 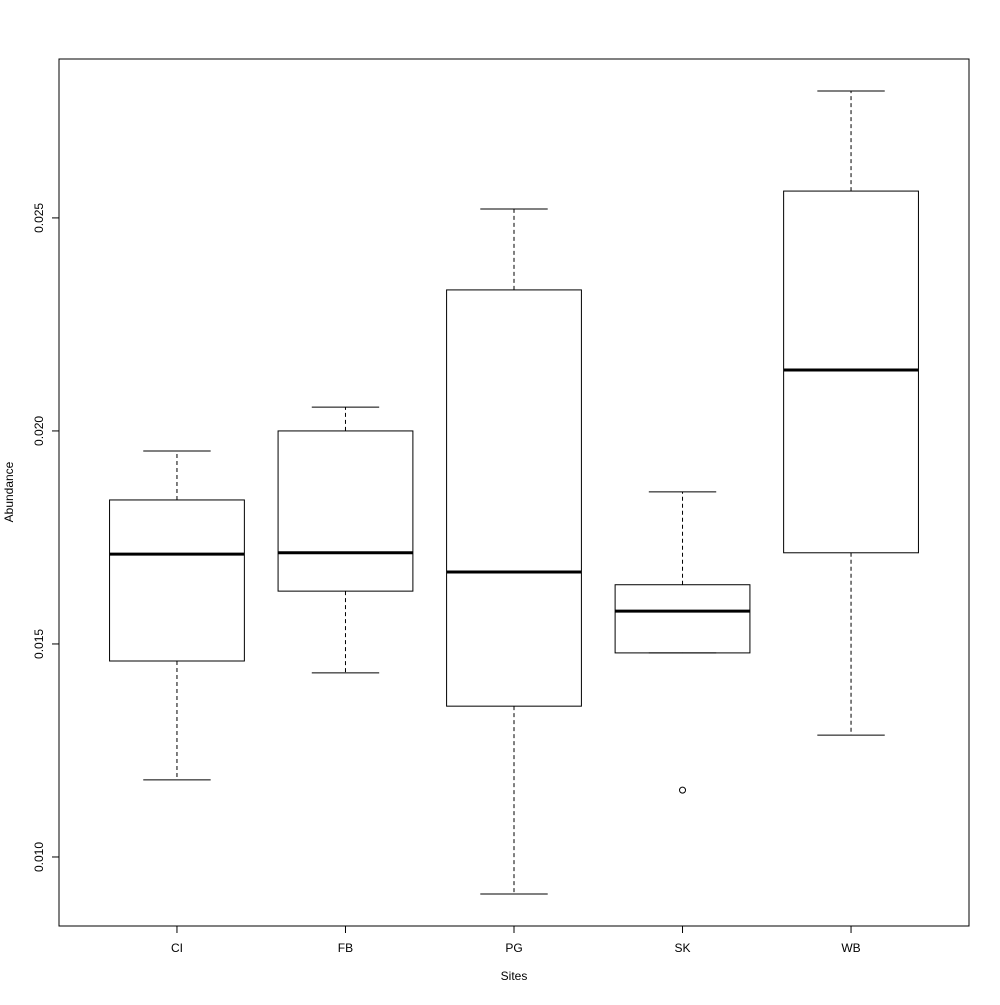 What do you see at coordinates (39, 218) in the screenshot?
I see `y-tick-label: 0.025` at bounding box center [39, 218].